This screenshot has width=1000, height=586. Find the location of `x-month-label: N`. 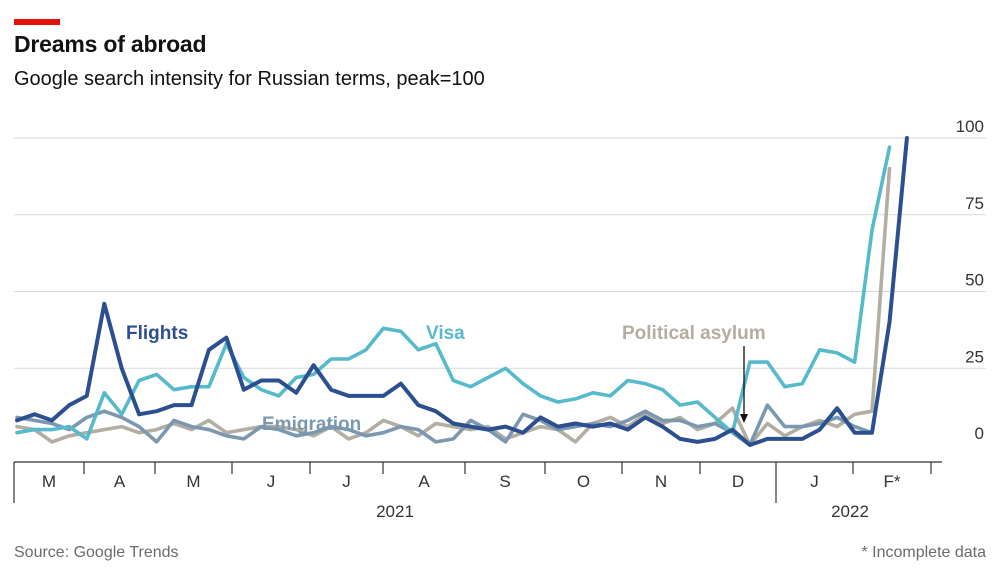

x-month-label: N is located at coordinates (661, 481).